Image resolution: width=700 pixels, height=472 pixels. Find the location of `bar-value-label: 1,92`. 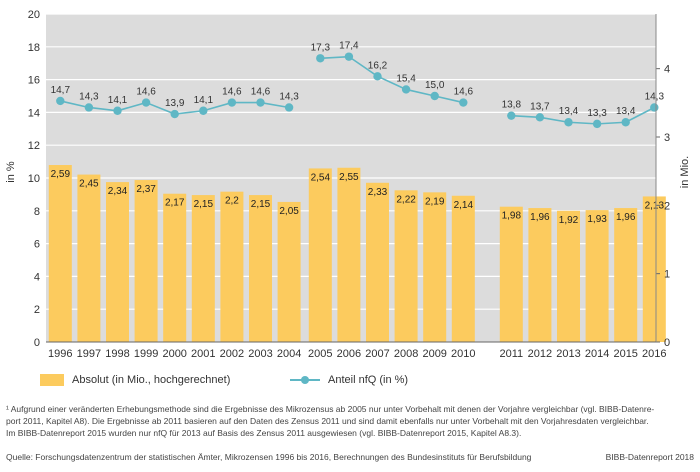

bar-value-label: 1,92 is located at coordinates (569, 220).